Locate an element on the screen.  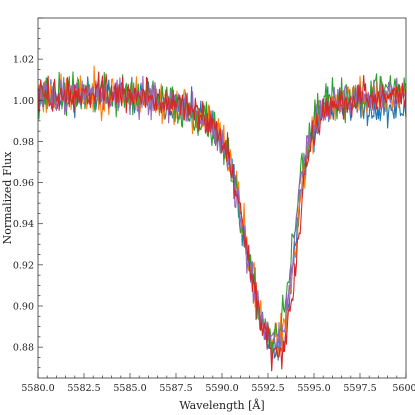
x-tick-label: 5590.0 is located at coordinates (221, 388).